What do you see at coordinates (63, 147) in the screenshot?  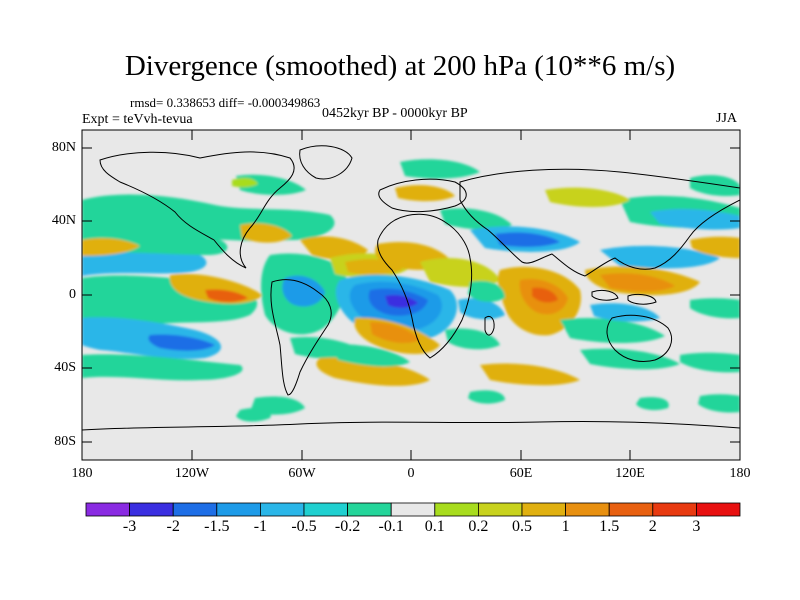 I see `y-tick-label: 80N` at bounding box center [63, 147].